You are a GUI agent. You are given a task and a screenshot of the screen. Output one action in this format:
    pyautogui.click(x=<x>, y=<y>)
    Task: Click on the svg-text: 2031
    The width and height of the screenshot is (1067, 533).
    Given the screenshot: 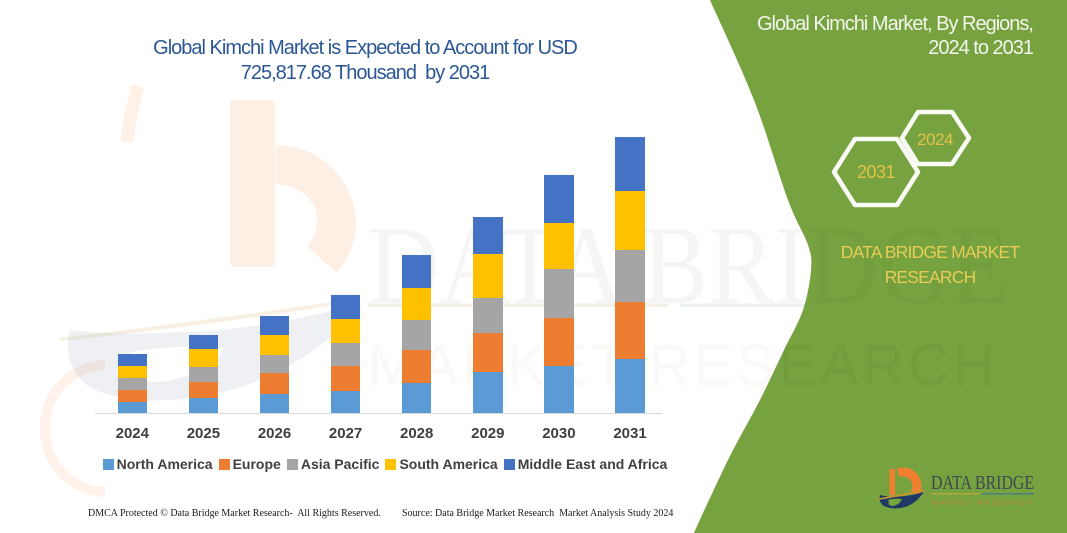 What is the action you would take?
    pyautogui.click(x=876, y=172)
    